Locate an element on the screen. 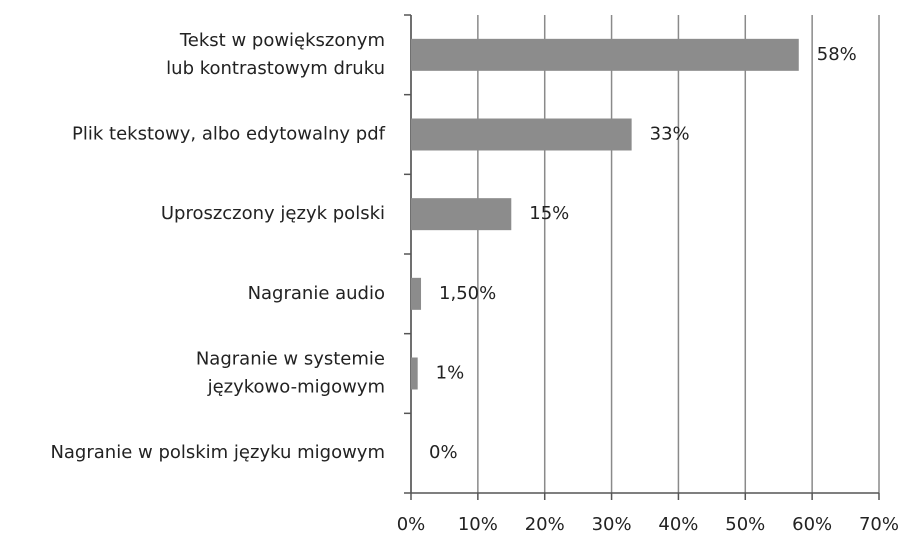  x-tick-label: 60% is located at coordinates (812, 524).